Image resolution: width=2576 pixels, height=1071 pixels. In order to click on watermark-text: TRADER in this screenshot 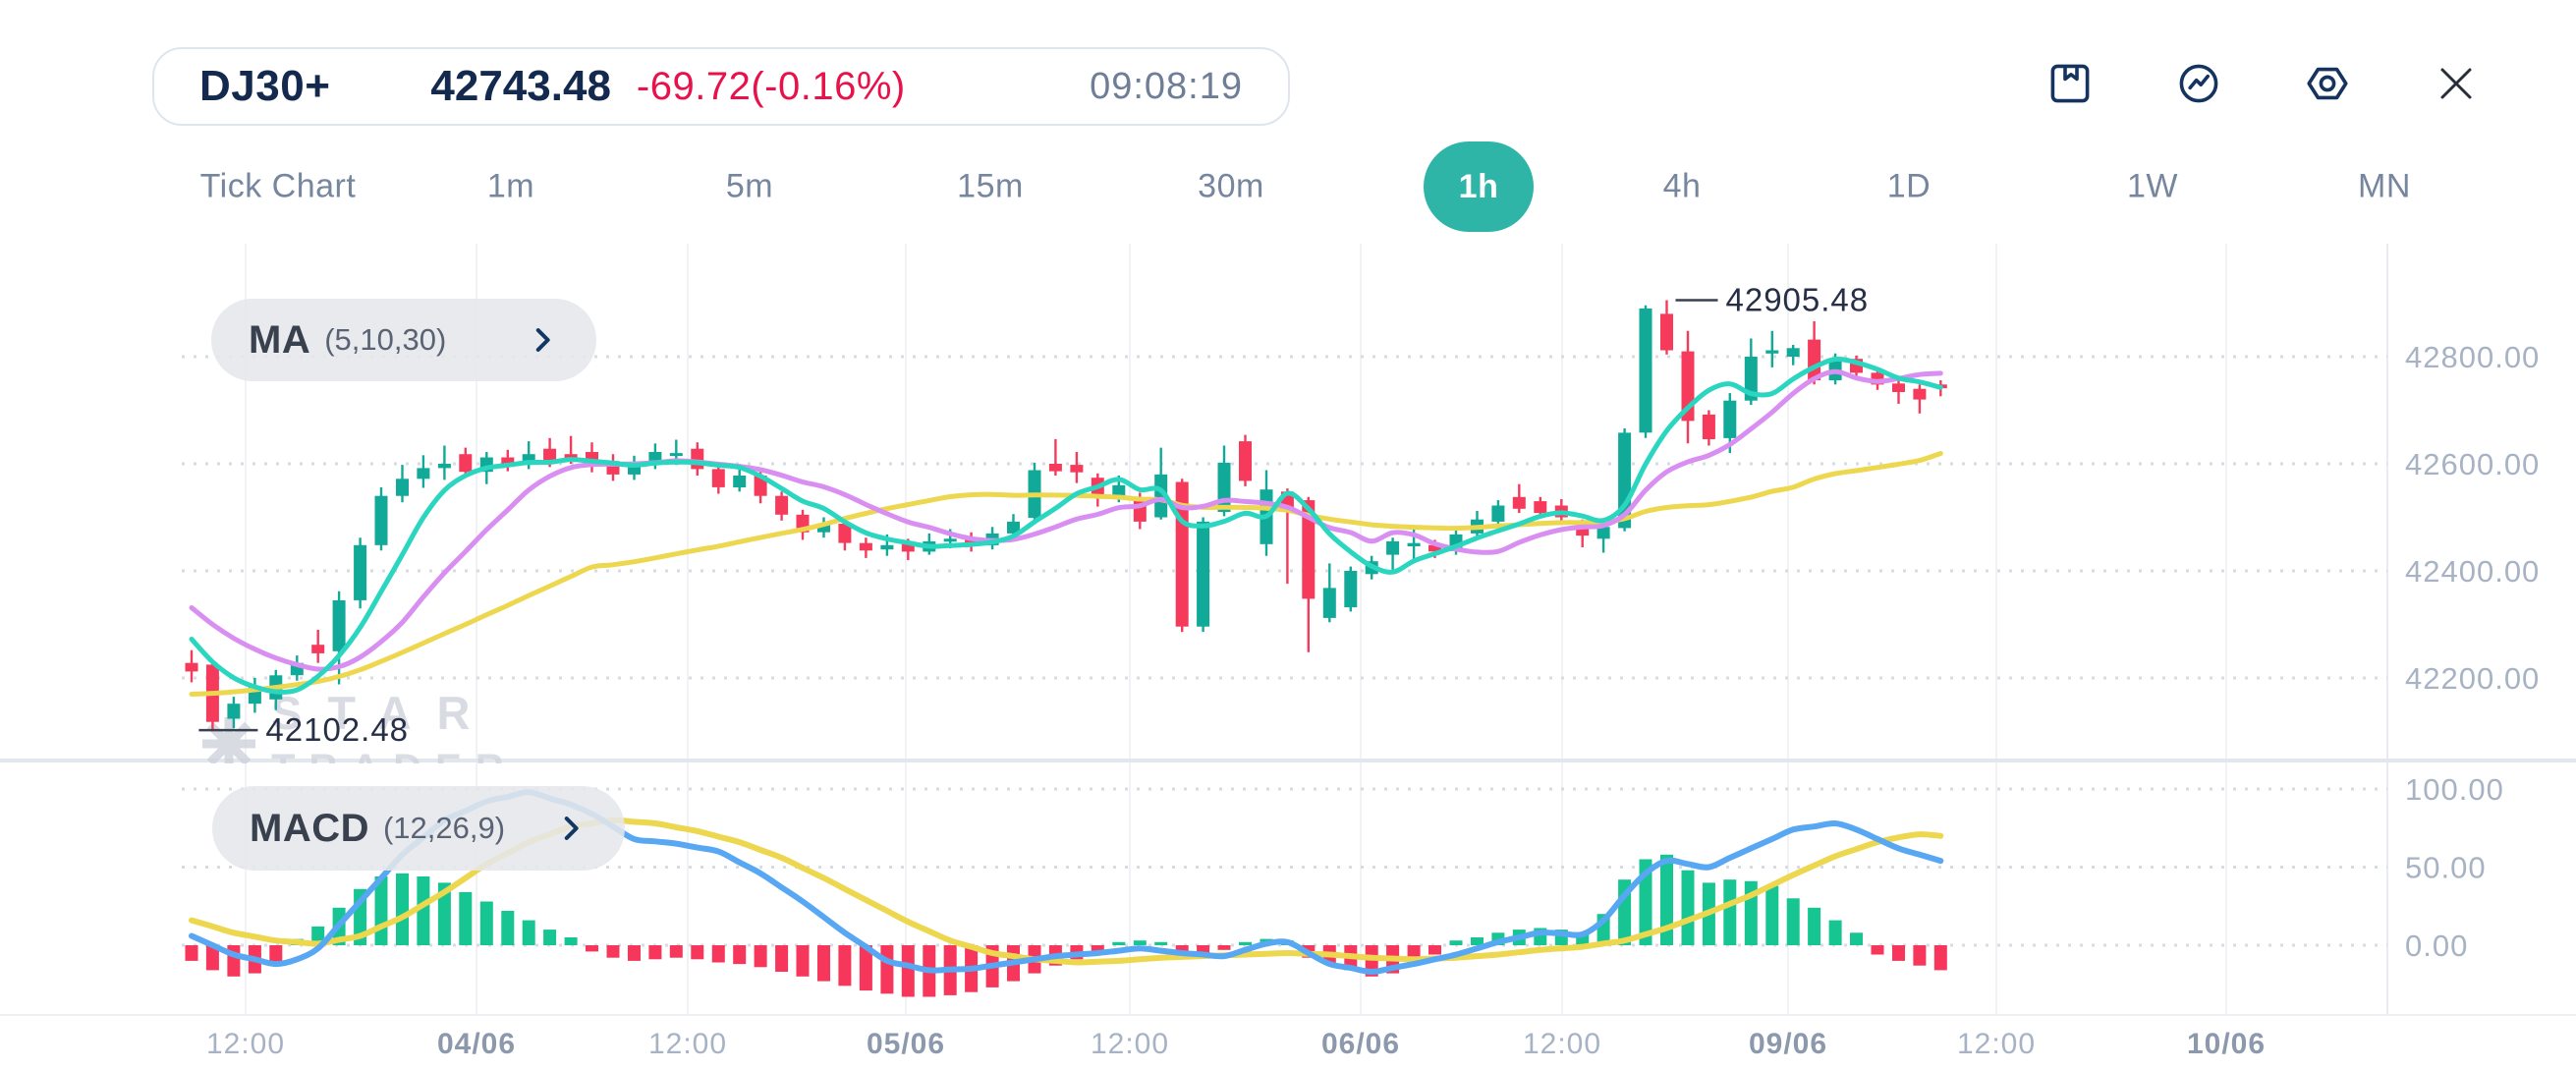, I will do `click(394, 768)`.